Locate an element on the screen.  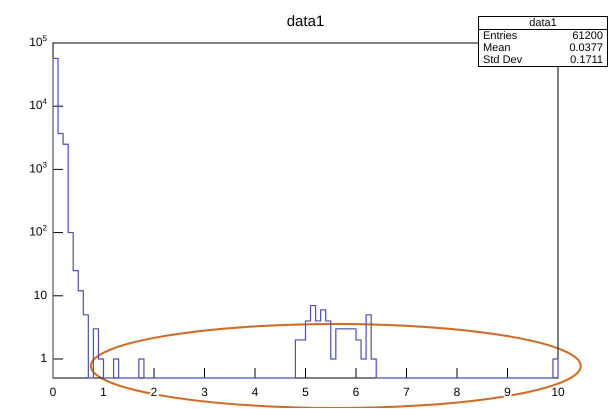
text: 61200 is located at coordinates (587, 36).